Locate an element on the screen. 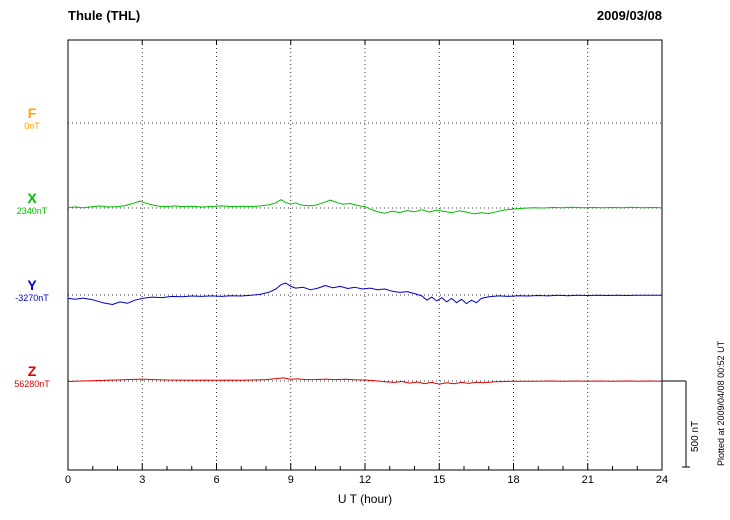 The image size is (730, 520). channel-name-x: X is located at coordinates (32, 198).